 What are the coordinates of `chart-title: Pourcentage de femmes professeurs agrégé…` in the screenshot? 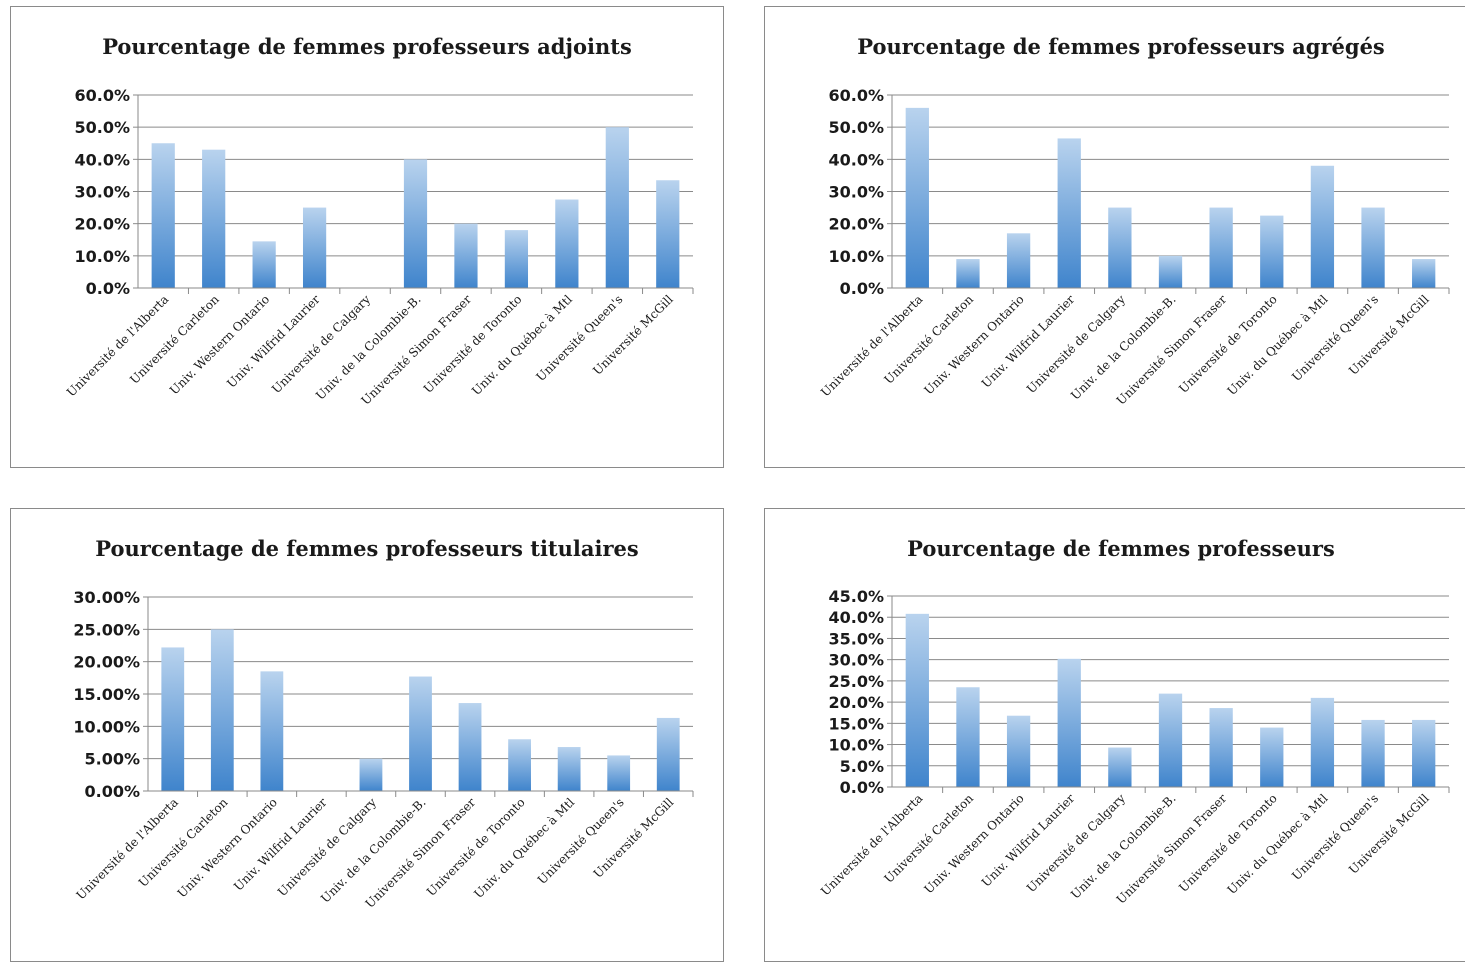 It's located at (1121, 46).